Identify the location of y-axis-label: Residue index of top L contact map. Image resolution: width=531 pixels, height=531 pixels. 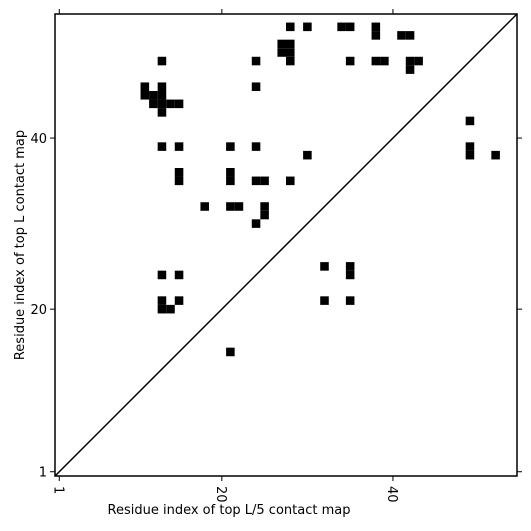
(20, 245).